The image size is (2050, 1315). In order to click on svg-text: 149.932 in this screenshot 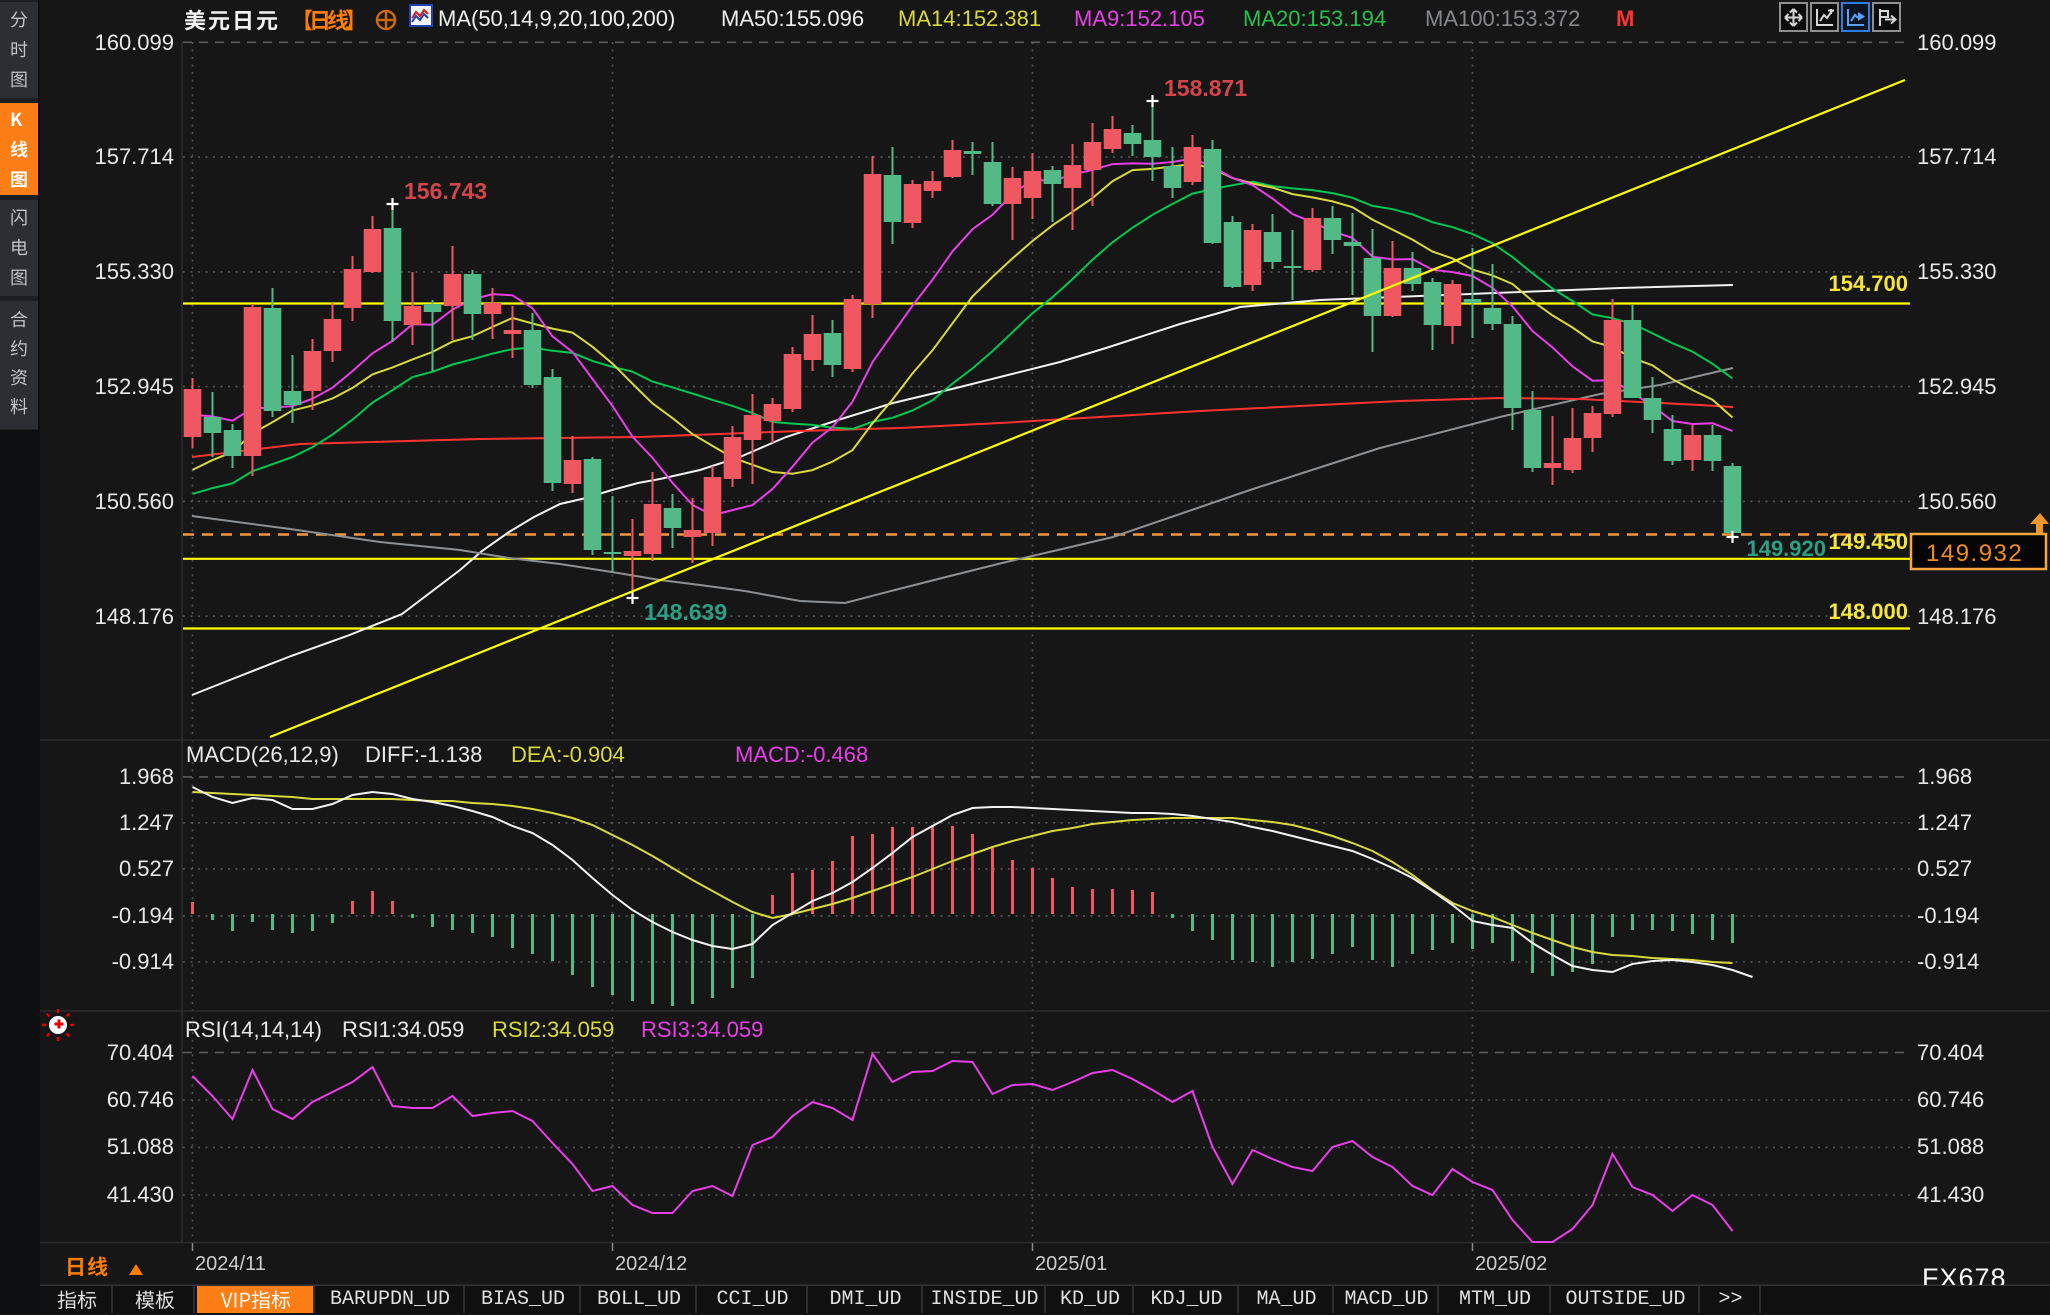, I will do `click(1974, 553)`.